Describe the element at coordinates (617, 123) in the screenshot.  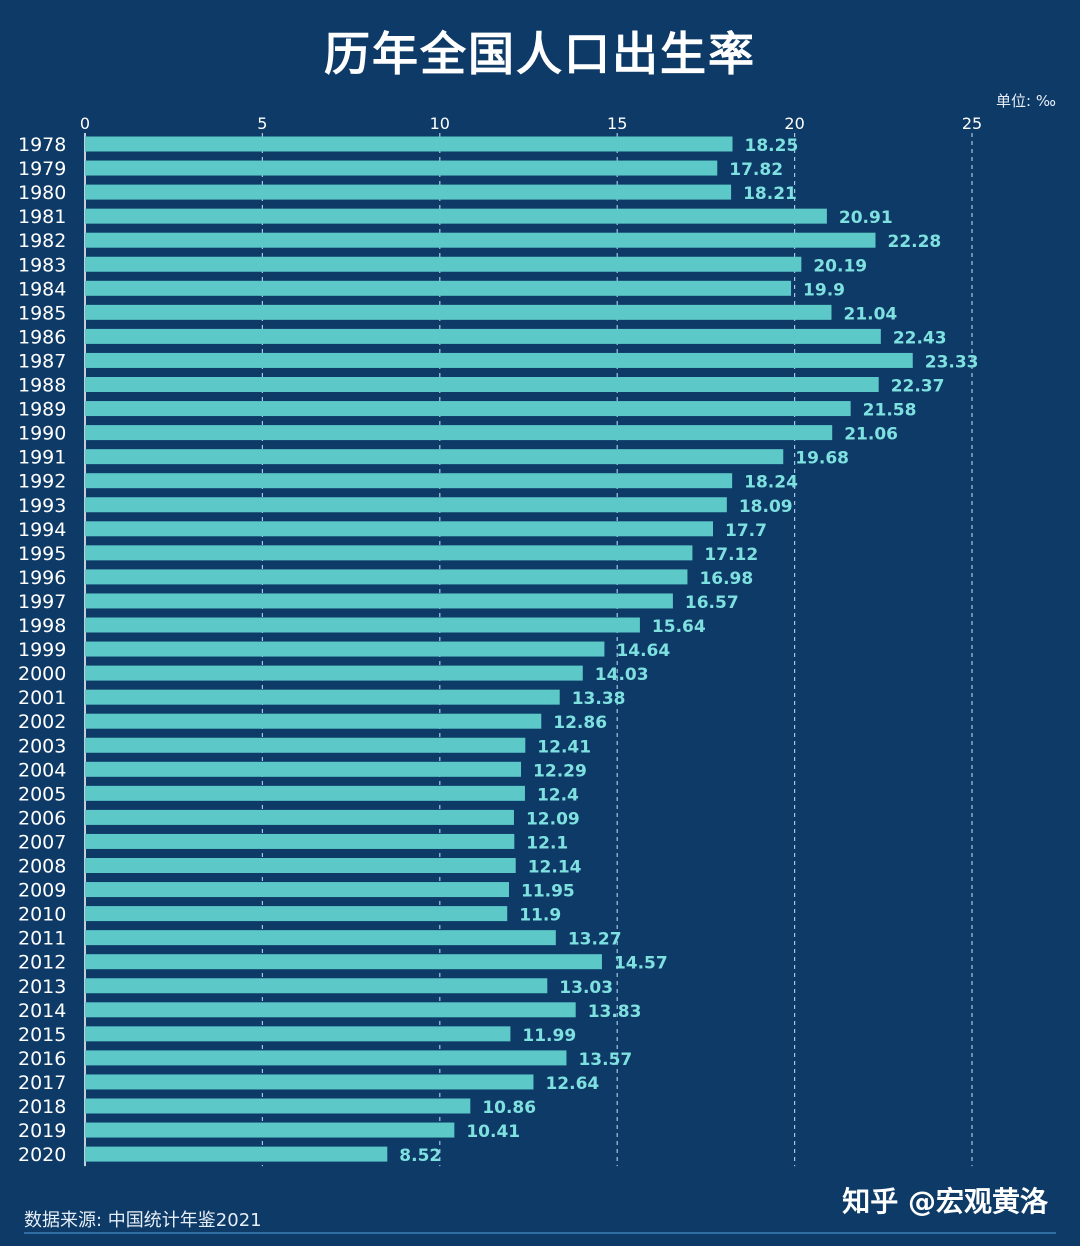
I see `x-tick-label-15: 15` at that location.